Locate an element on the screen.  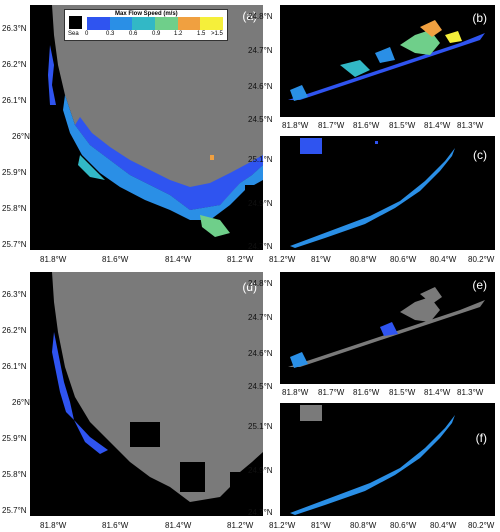
panel-c-x-tick: 80.6°W is located at coordinates (403, 259).